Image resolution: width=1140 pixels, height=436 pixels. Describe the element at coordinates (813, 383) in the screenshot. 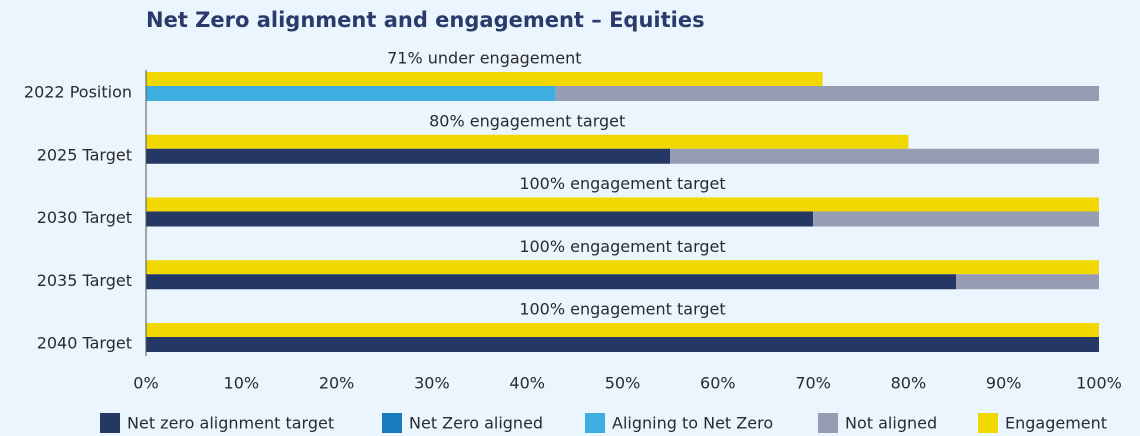

I see `x-tick-label: 70%` at that location.